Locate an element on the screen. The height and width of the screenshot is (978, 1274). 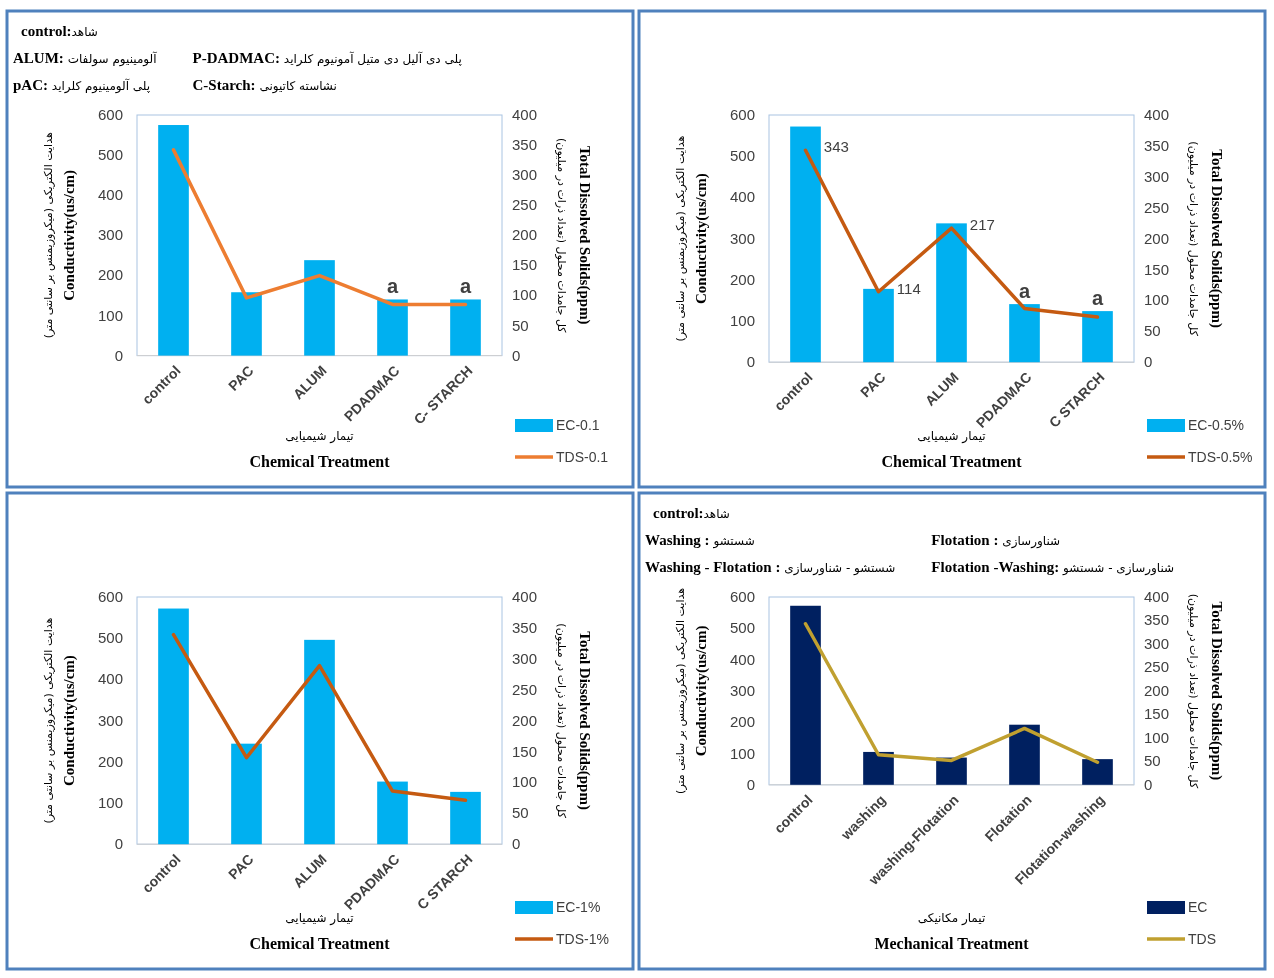
data-label: 114 is located at coordinates (908, 288).